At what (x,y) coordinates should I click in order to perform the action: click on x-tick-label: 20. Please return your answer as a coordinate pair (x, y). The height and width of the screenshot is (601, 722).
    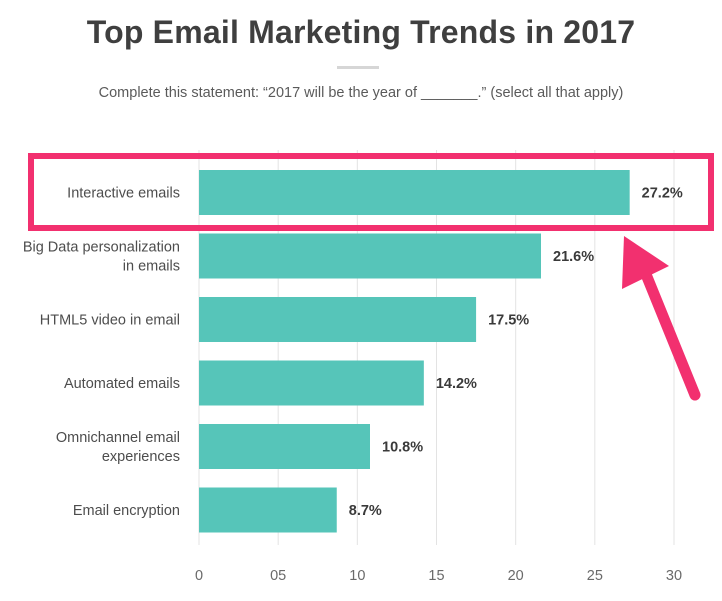
    Looking at the image, I should click on (516, 576).